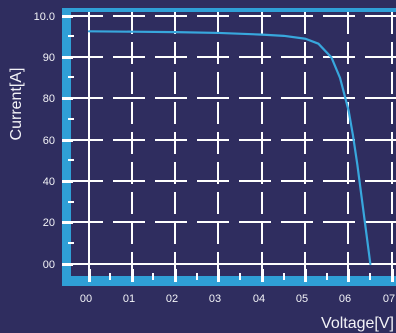  I want to click on x-tick-label: 05, so click(302, 299).